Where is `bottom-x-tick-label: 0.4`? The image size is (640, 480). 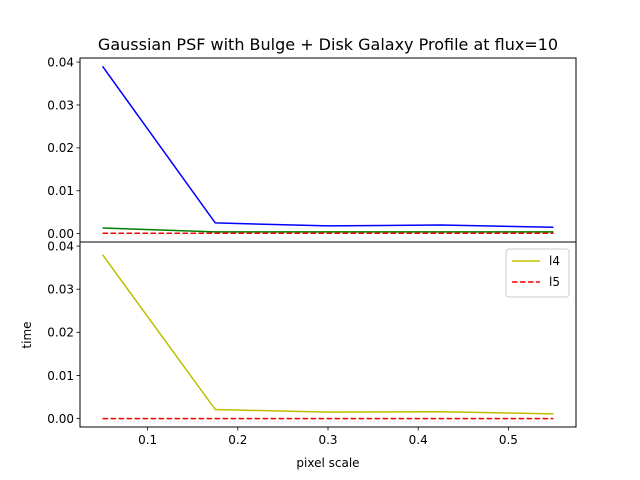 bottom-x-tick-label: 0.4 is located at coordinates (418, 440).